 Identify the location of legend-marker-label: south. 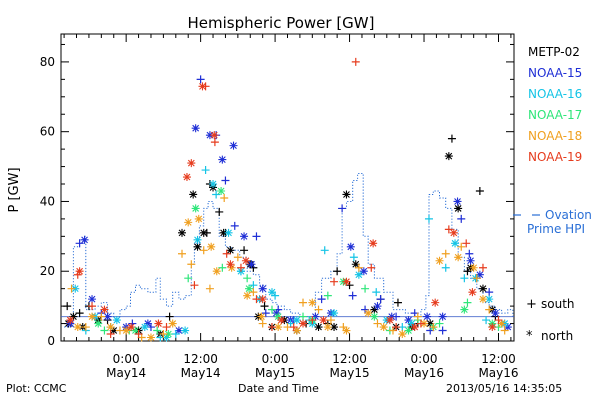
(558, 304).